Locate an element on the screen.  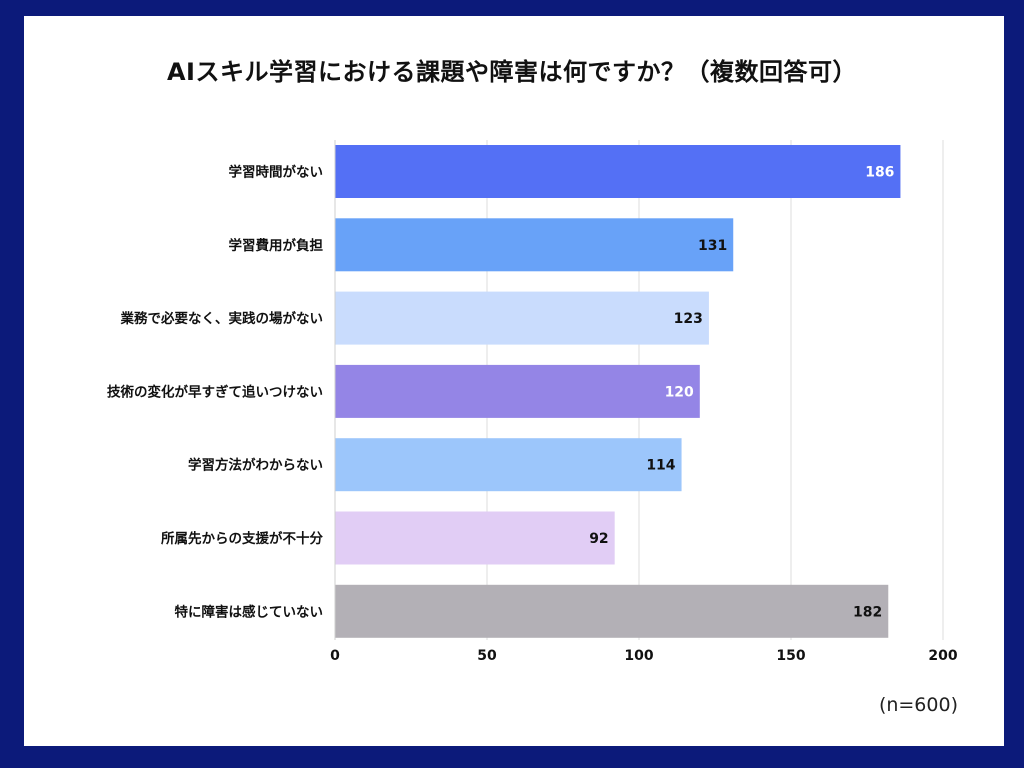
x-tick-label: 0 is located at coordinates (335, 656).